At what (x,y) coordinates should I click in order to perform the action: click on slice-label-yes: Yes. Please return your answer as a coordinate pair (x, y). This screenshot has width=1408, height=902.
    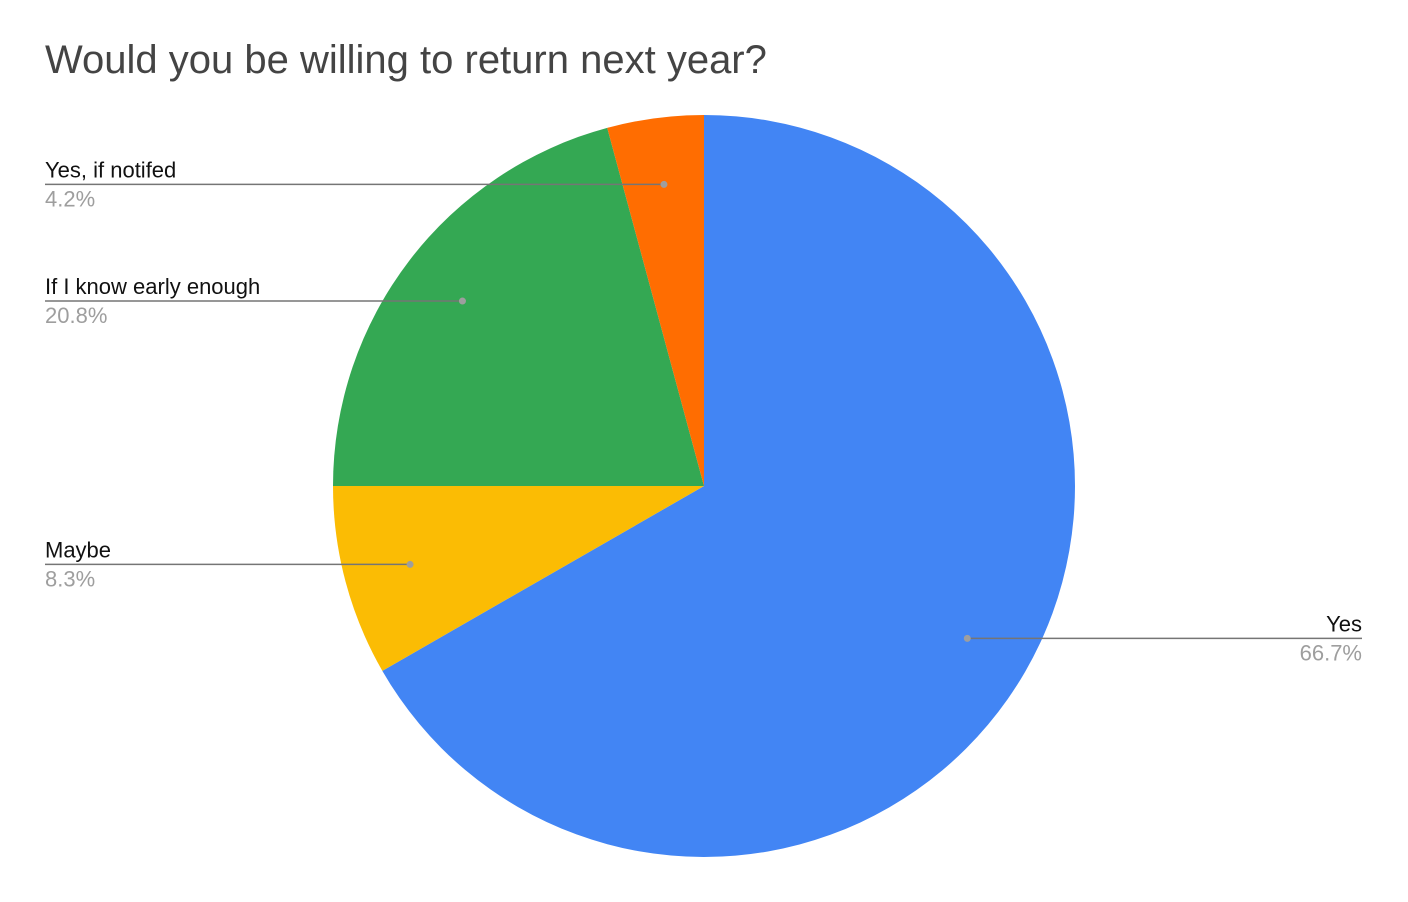
    Looking at the image, I should click on (1344, 623).